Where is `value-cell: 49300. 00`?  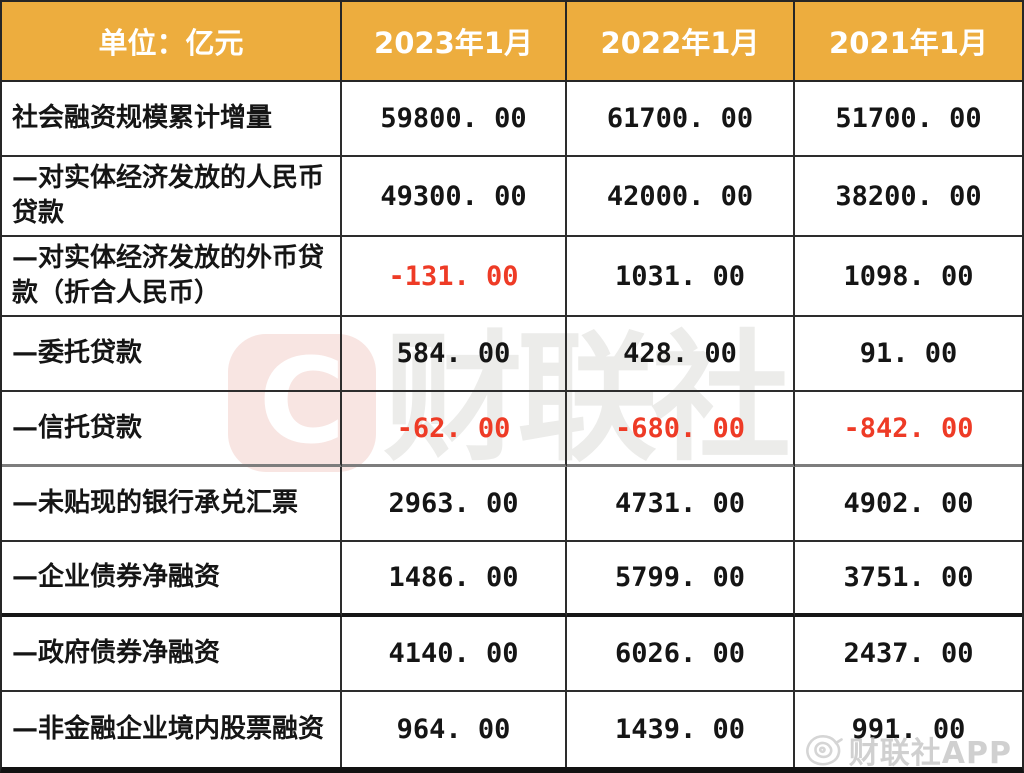 value-cell: 49300. 00 is located at coordinates (454, 197).